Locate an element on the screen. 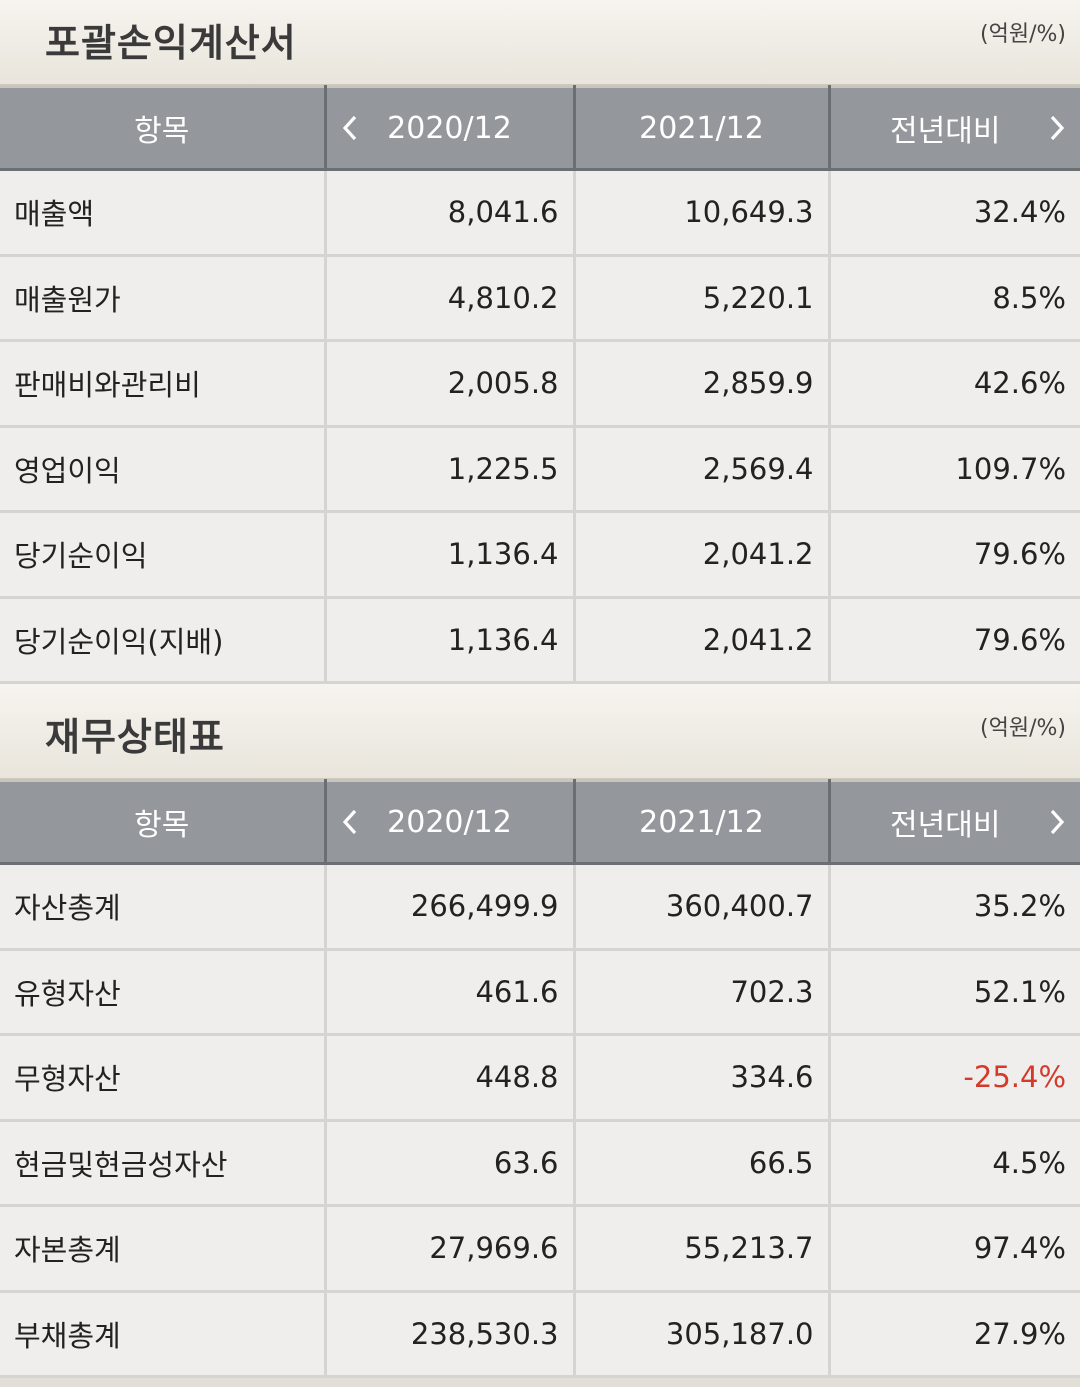 This screenshot has width=1080, height=1387. row-item-label: 자산총계 is located at coordinates (163, 907).